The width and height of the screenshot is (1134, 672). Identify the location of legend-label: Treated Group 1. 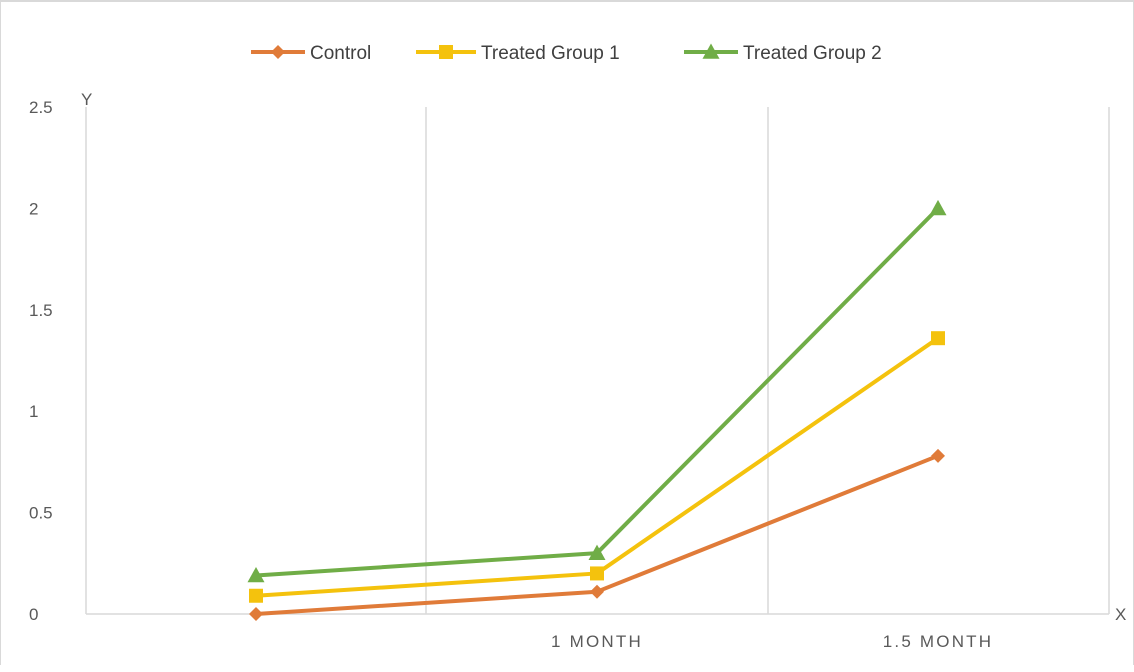
(550, 53).